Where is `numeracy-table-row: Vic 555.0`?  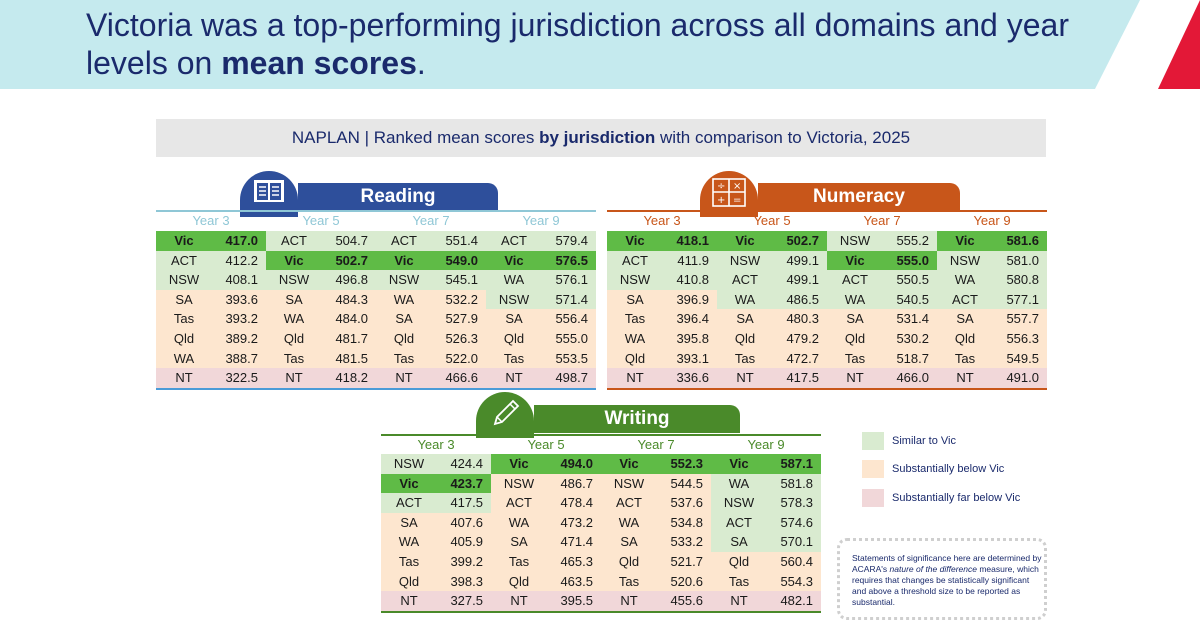
numeracy-table-row: Vic 555.0 is located at coordinates (882, 261).